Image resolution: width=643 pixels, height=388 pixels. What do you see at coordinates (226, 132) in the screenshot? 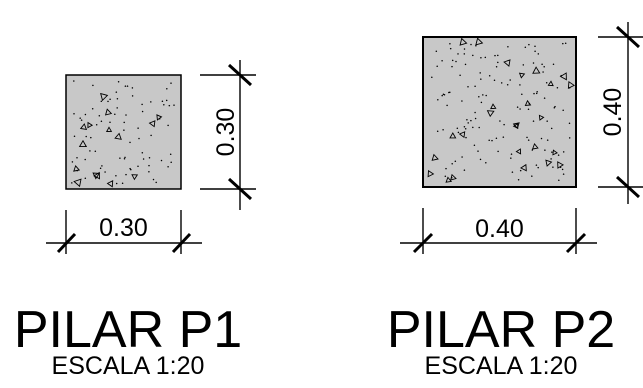
I see `column-p1-height-label: 0.30` at bounding box center [226, 132].